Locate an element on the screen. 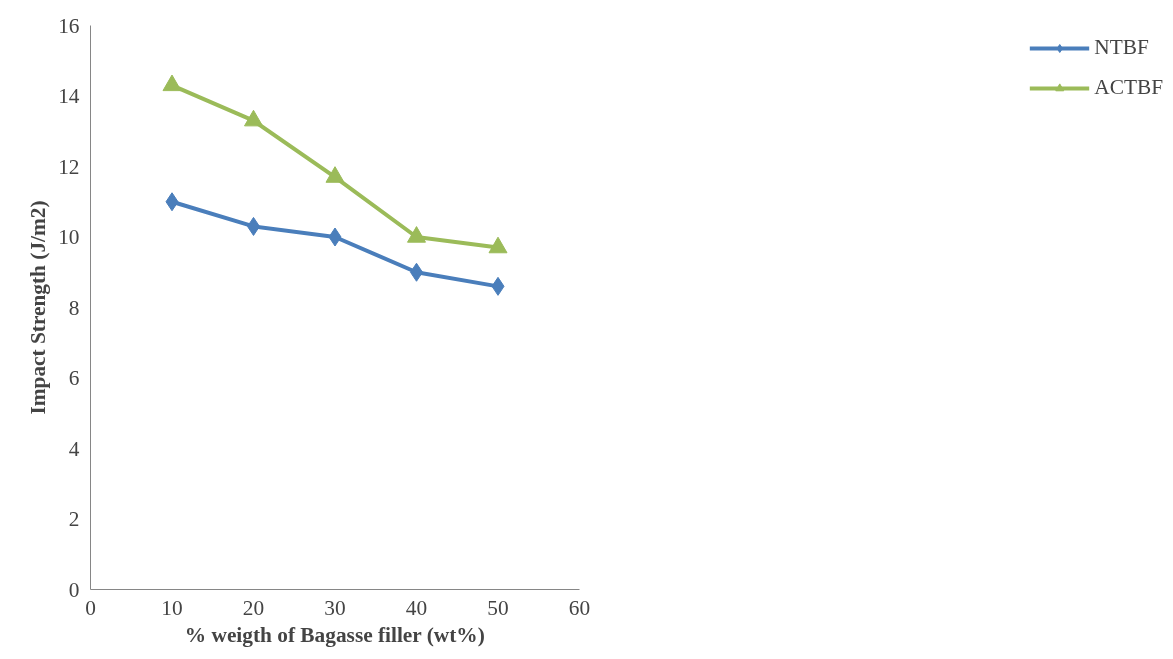 The image size is (1173, 659). x-axis-title: % weigth of Bagasse filler (wt%) is located at coordinates (334, 634).